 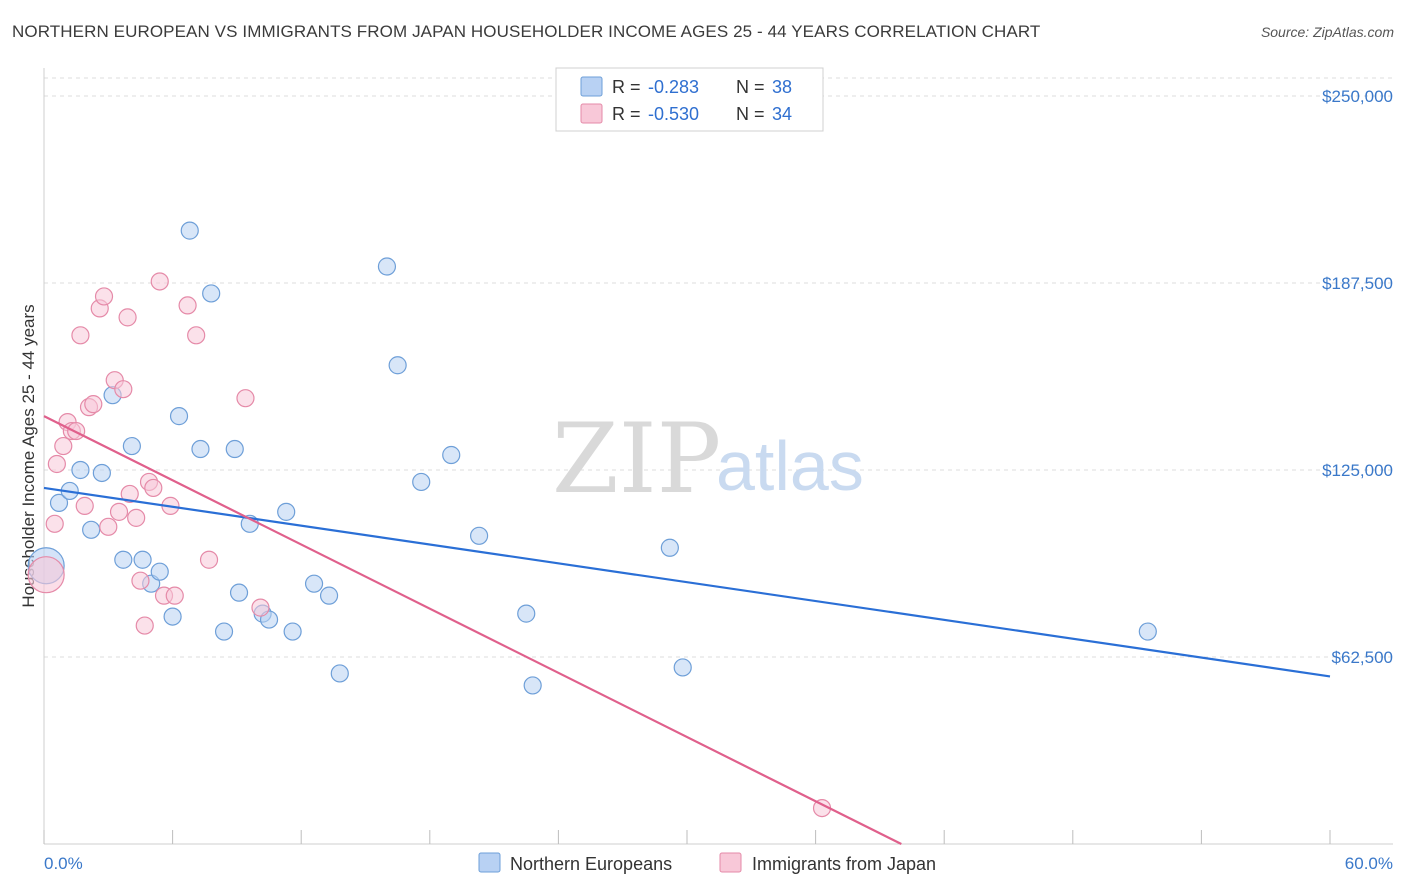 What do you see at coordinates (1357, 283) in the screenshot?
I see `y-tick-label: $187,500` at bounding box center [1357, 283].